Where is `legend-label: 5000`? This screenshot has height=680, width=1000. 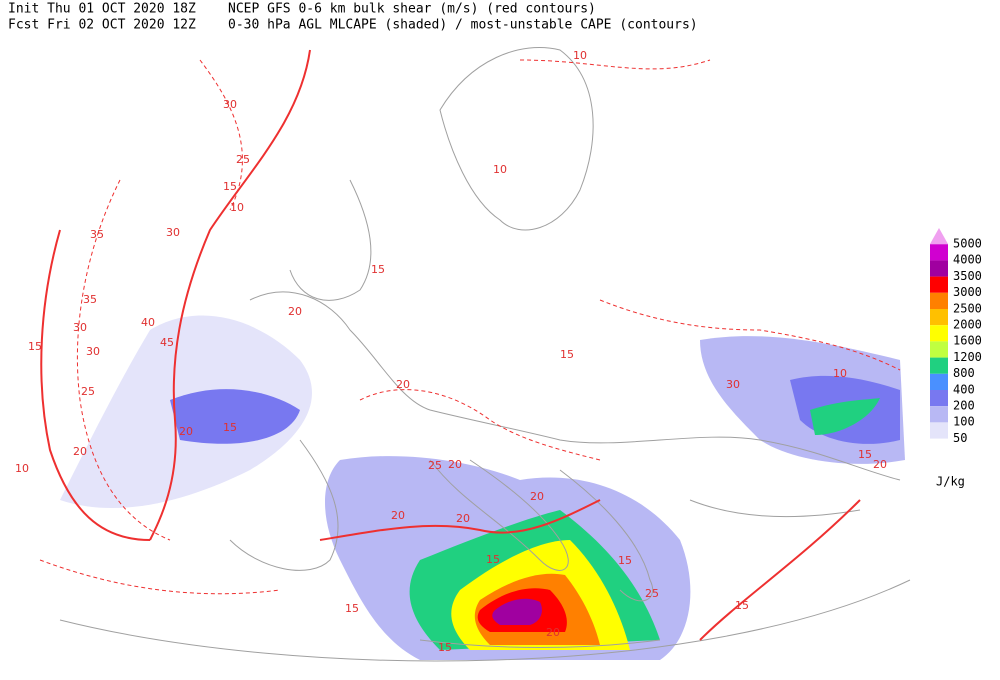
legend-label: 5000 is located at coordinates (967, 244).